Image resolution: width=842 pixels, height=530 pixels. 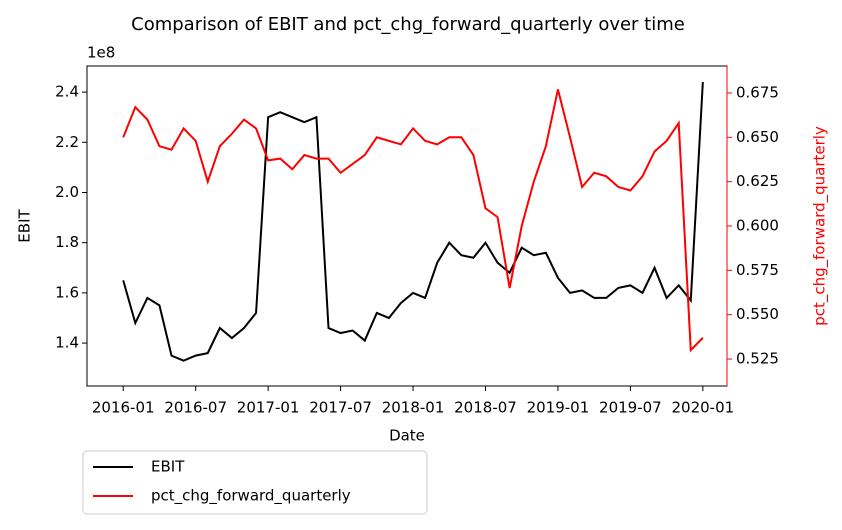 I want to click on legend-box, so click(x=255, y=482).